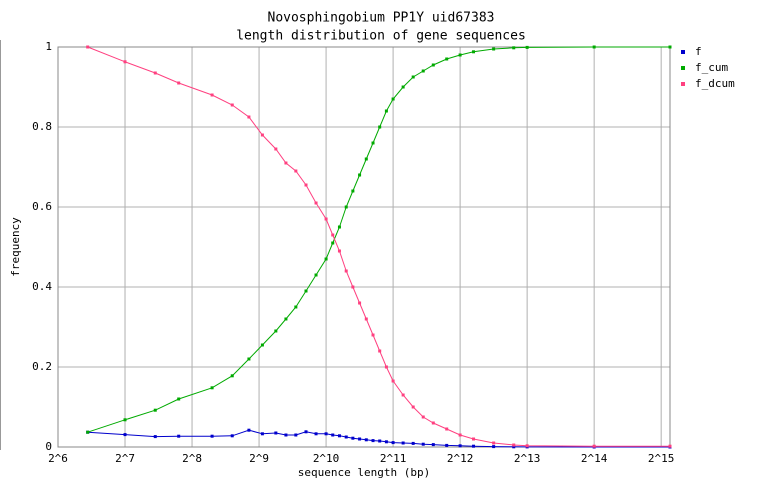  What do you see at coordinates (594, 458) in the screenshot?
I see `x-tick-label: 2^14` at bounding box center [594, 458].